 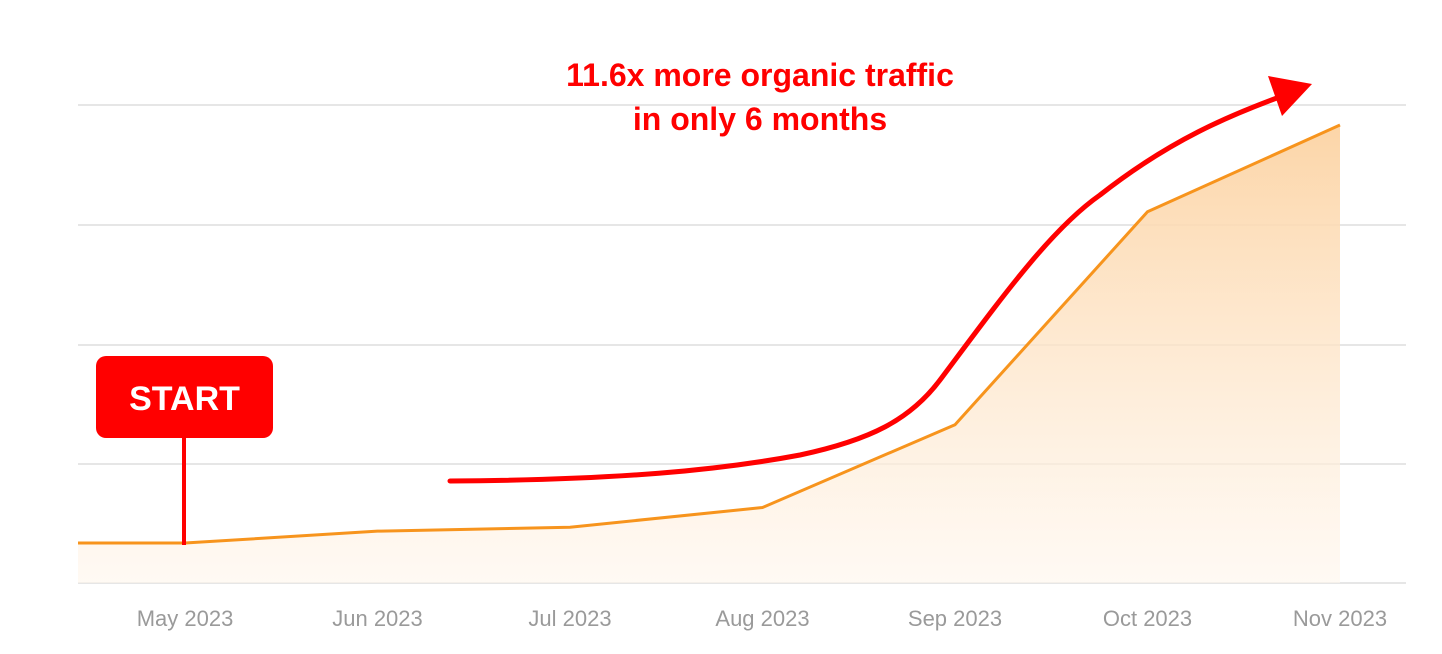 What do you see at coordinates (760, 119) in the screenshot?
I see `headline-line-2: in only 6 months` at bounding box center [760, 119].